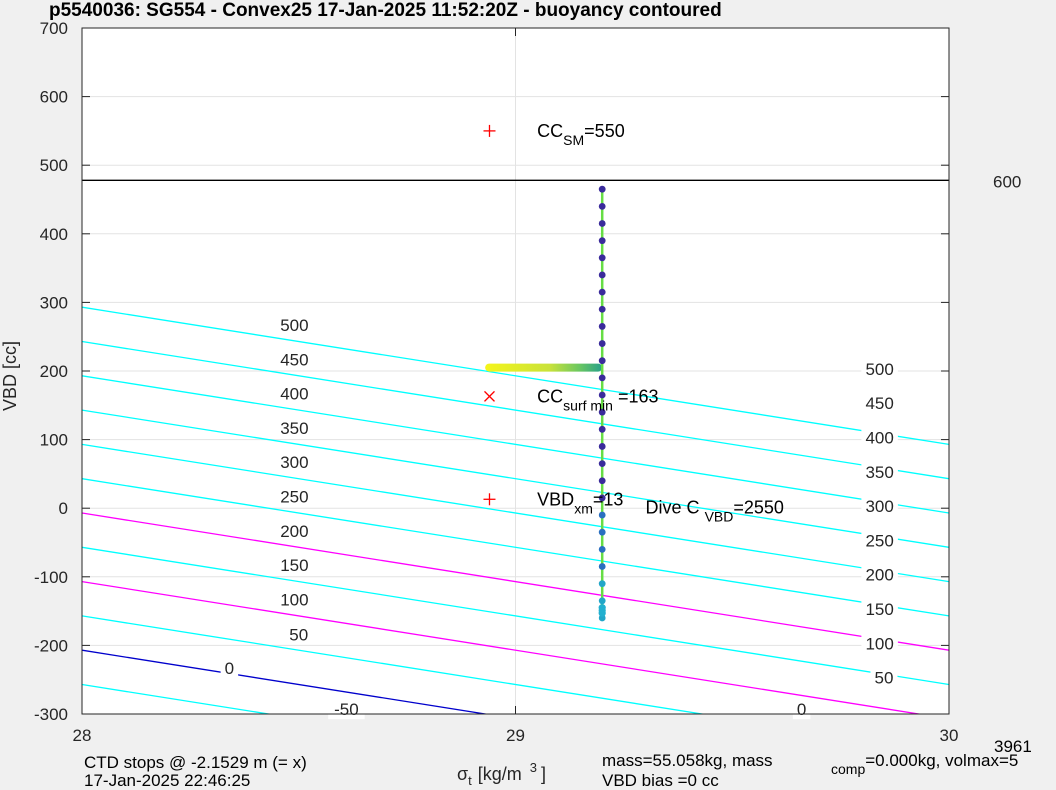 Image resolution: width=1056 pixels, height=790 pixels. Describe the element at coordinates (801, 709) in the screenshot. I see `contour-label-right: 0` at that location.